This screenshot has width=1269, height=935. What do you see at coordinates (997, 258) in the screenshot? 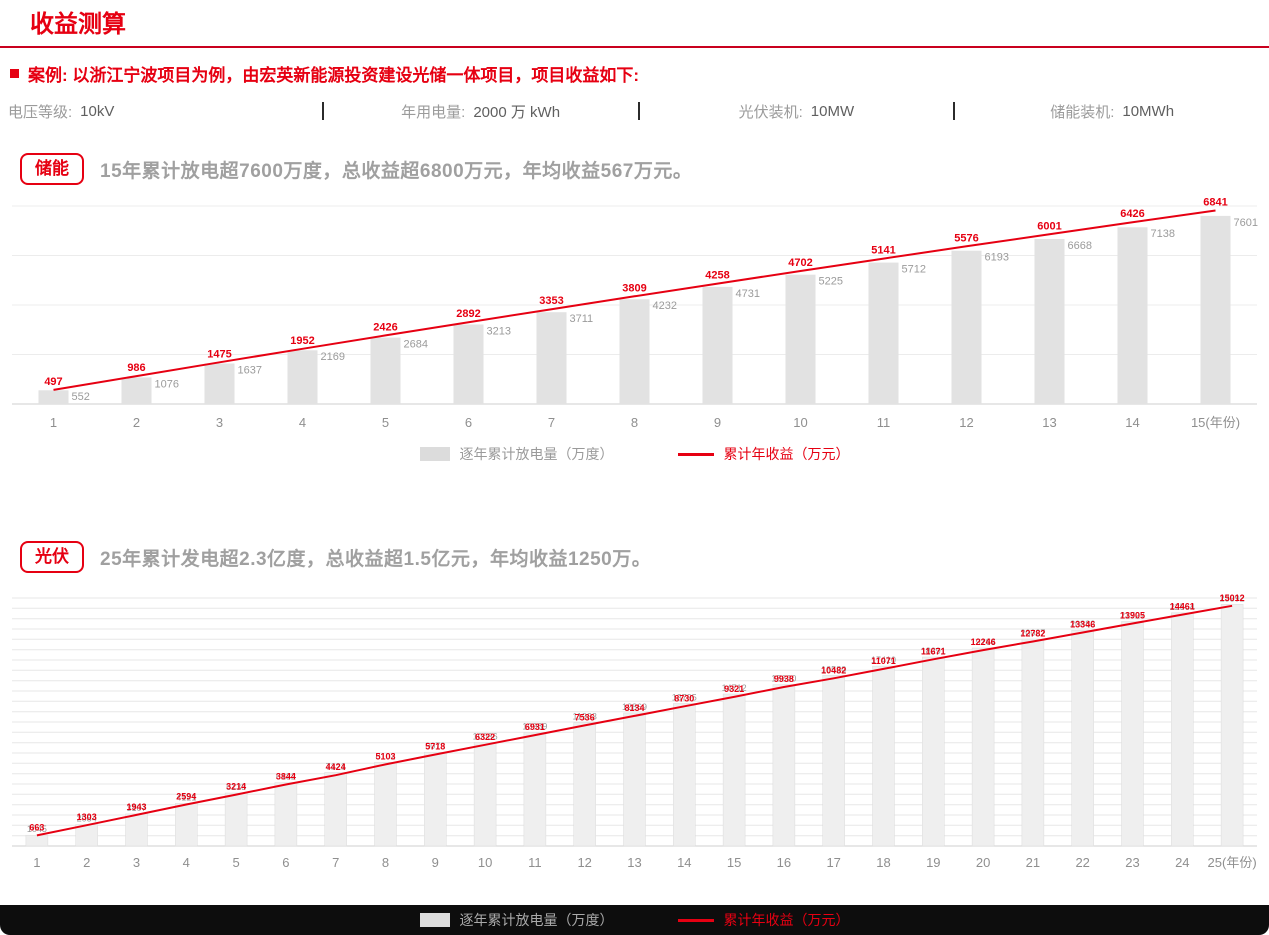
I see `bar-value-label: 6193` at bounding box center [997, 258].